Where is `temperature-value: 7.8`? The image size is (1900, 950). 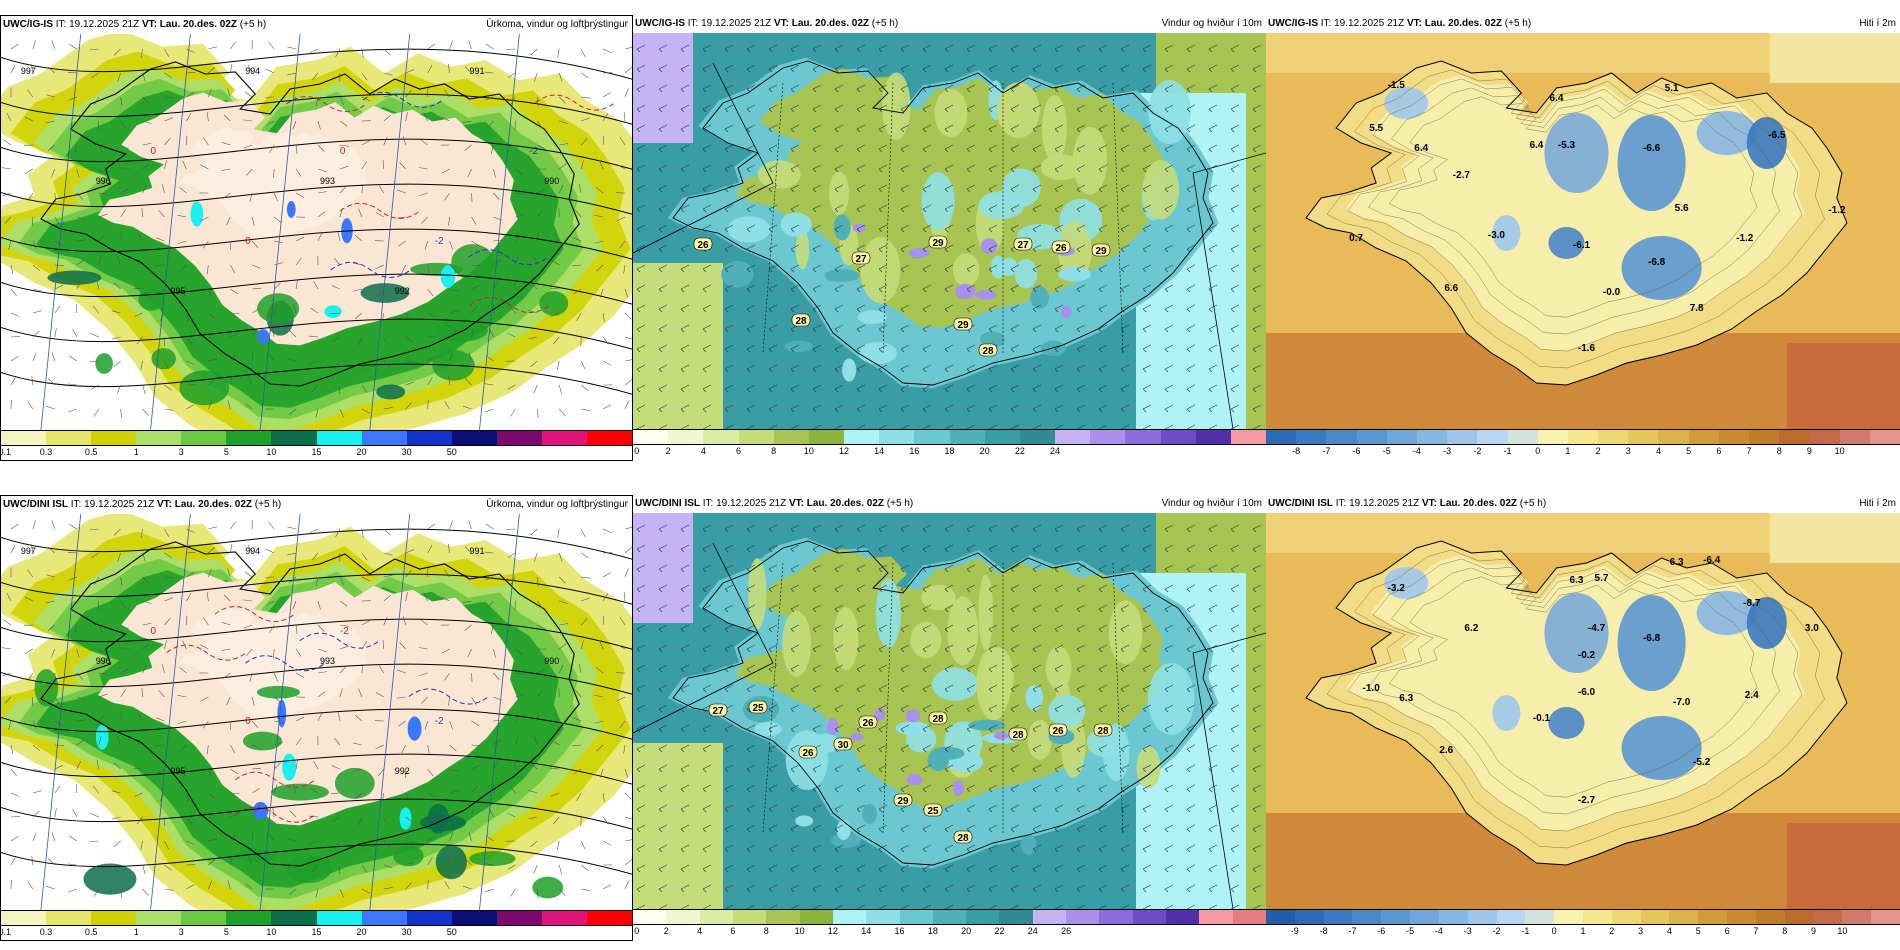 temperature-value: 7.8 is located at coordinates (1697, 308).